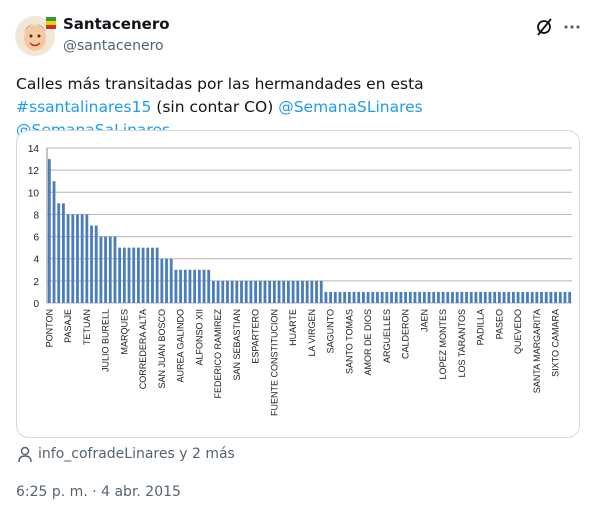 This screenshot has height=516, width=595. What do you see at coordinates (199, 337) in the screenshot?
I see `x-tick-label: ALFONSO XII` at bounding box center [199, 337].